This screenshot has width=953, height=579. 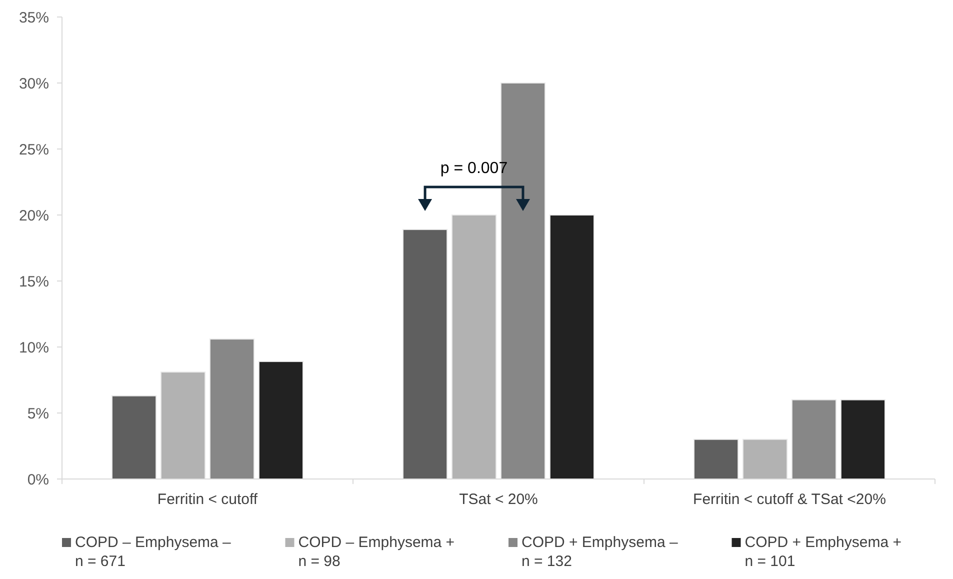 What do you see at coordinates (823, 552) in the screenshot?
I see `legend-label: COPD + Emphysema + n = 101` at bounding box center [823, 552].